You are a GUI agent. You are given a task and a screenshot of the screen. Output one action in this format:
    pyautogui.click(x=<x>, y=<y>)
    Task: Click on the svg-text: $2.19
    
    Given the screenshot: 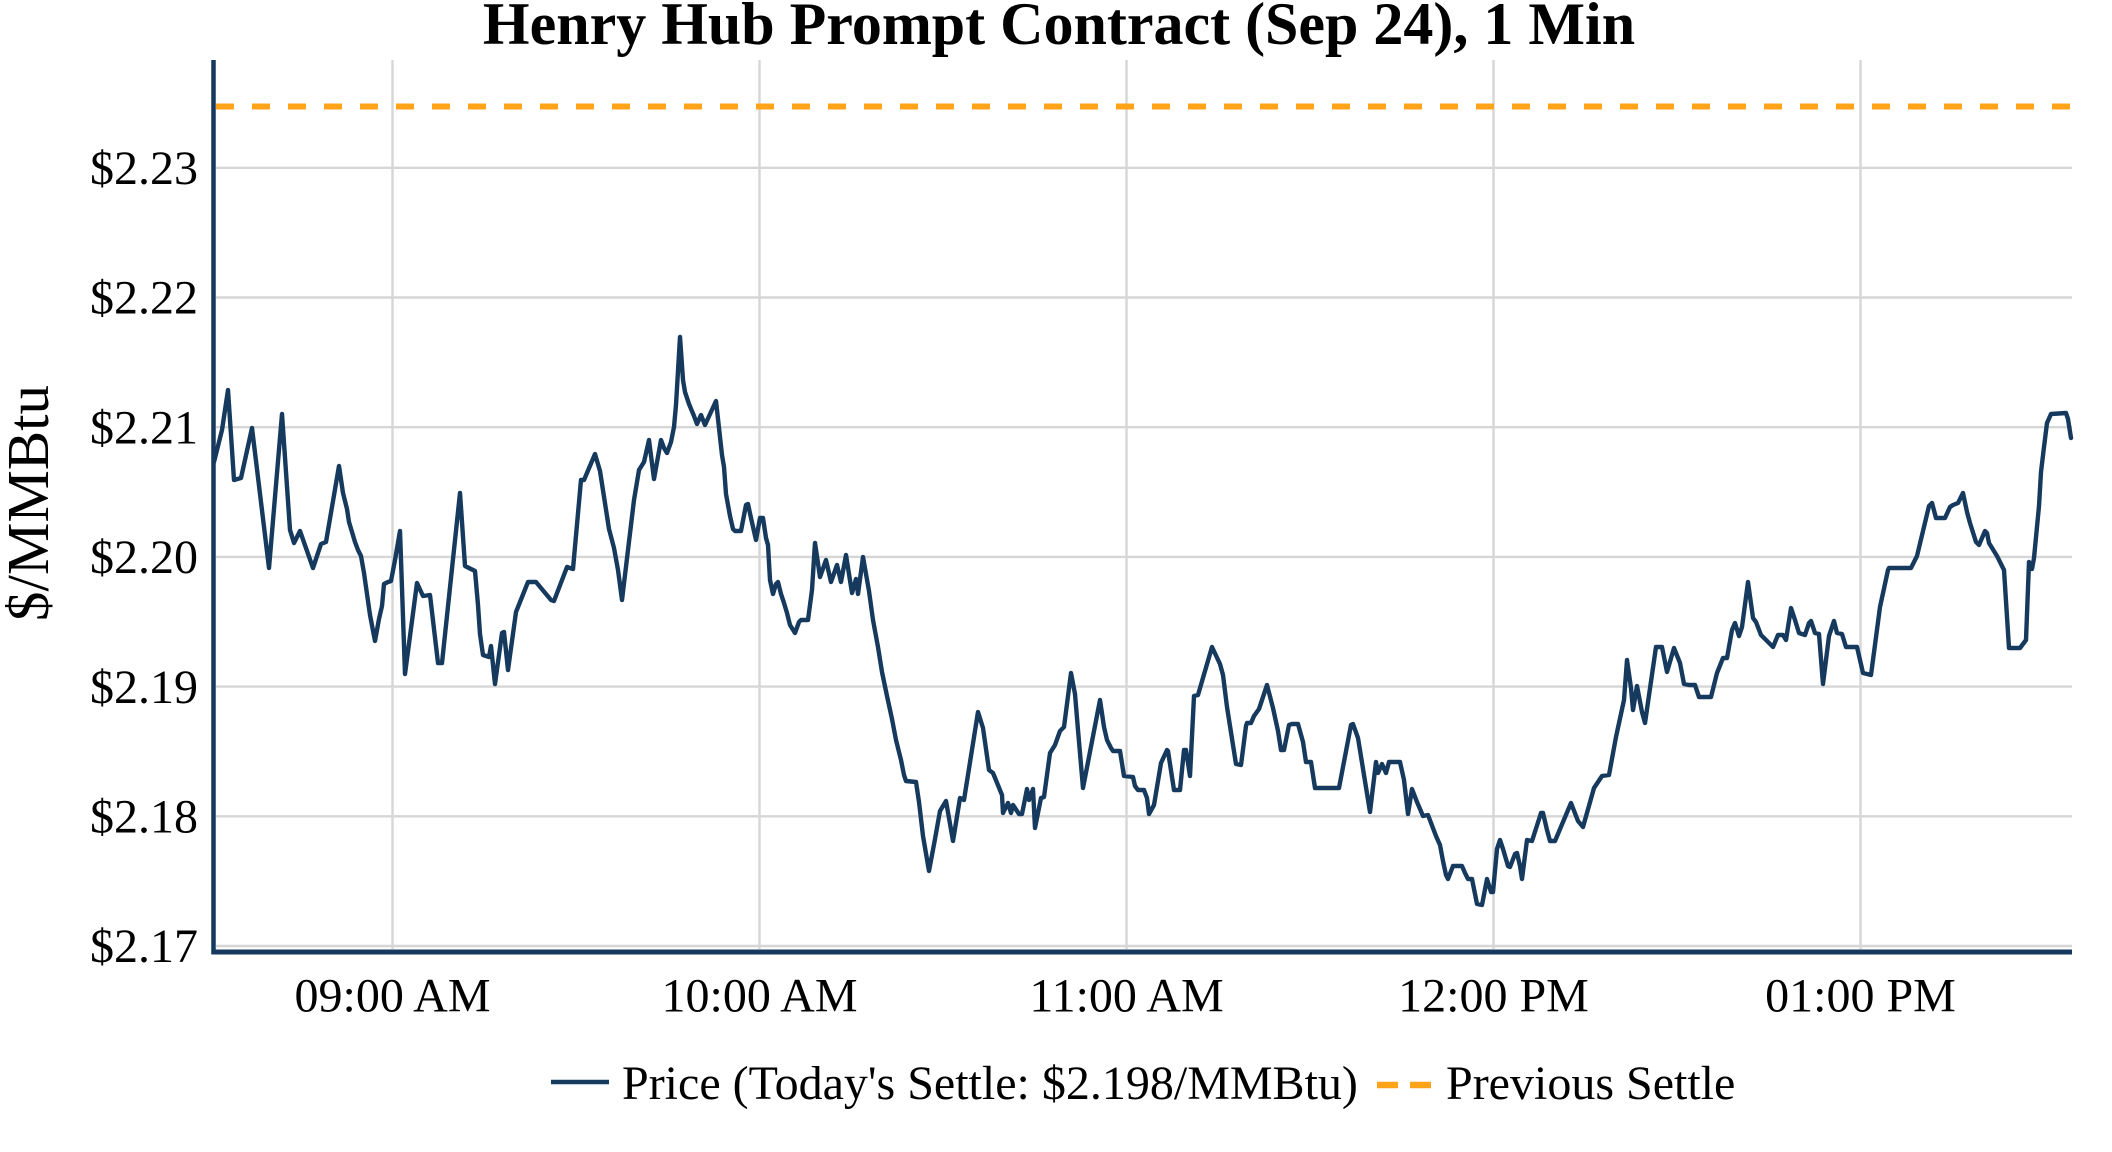 What is the action you would take?
    pyautogui.click(x=144, y=687)
    